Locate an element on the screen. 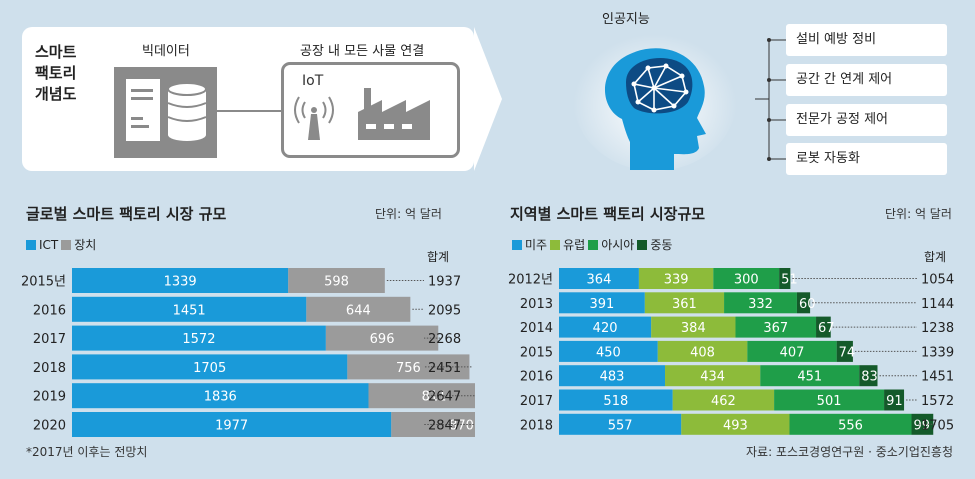 This screenshot has height=479, width=975. bar-value-label: 384 is located at coordinates (693, 328).